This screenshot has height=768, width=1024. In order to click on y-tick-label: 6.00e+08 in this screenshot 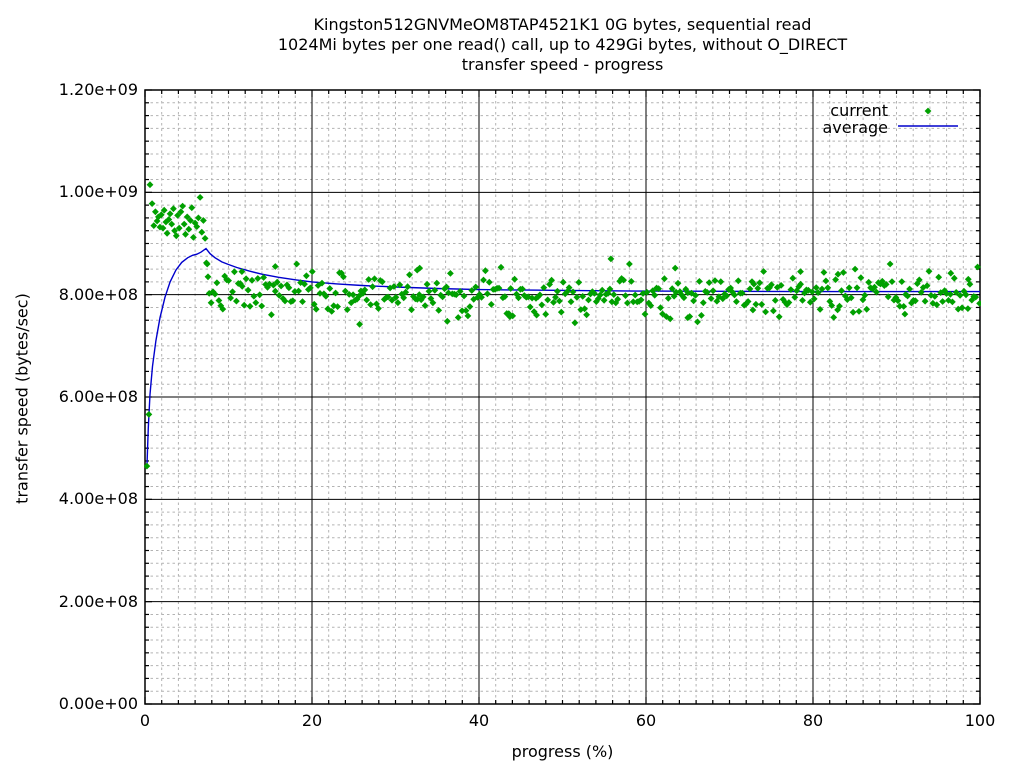, I will do `click(98, 396)`.